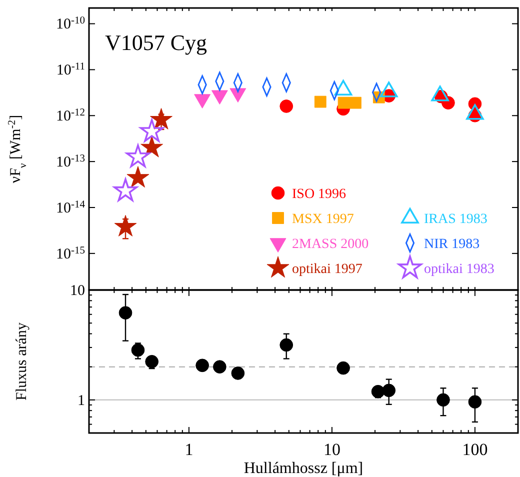 Image resolution: width=520 pixels, height=477 pixels. Describe the element at coordinates (330, 244) in the screenshot. I see `legend-label: 2MASS 2000` at that location.